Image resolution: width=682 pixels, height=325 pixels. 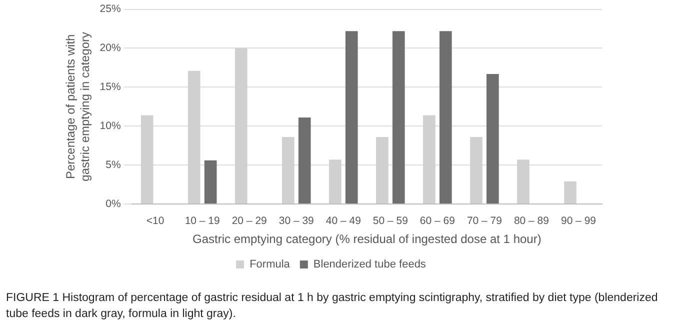 I want to click on x-tick-label: 50 – 59, so click(x=390, y=221).